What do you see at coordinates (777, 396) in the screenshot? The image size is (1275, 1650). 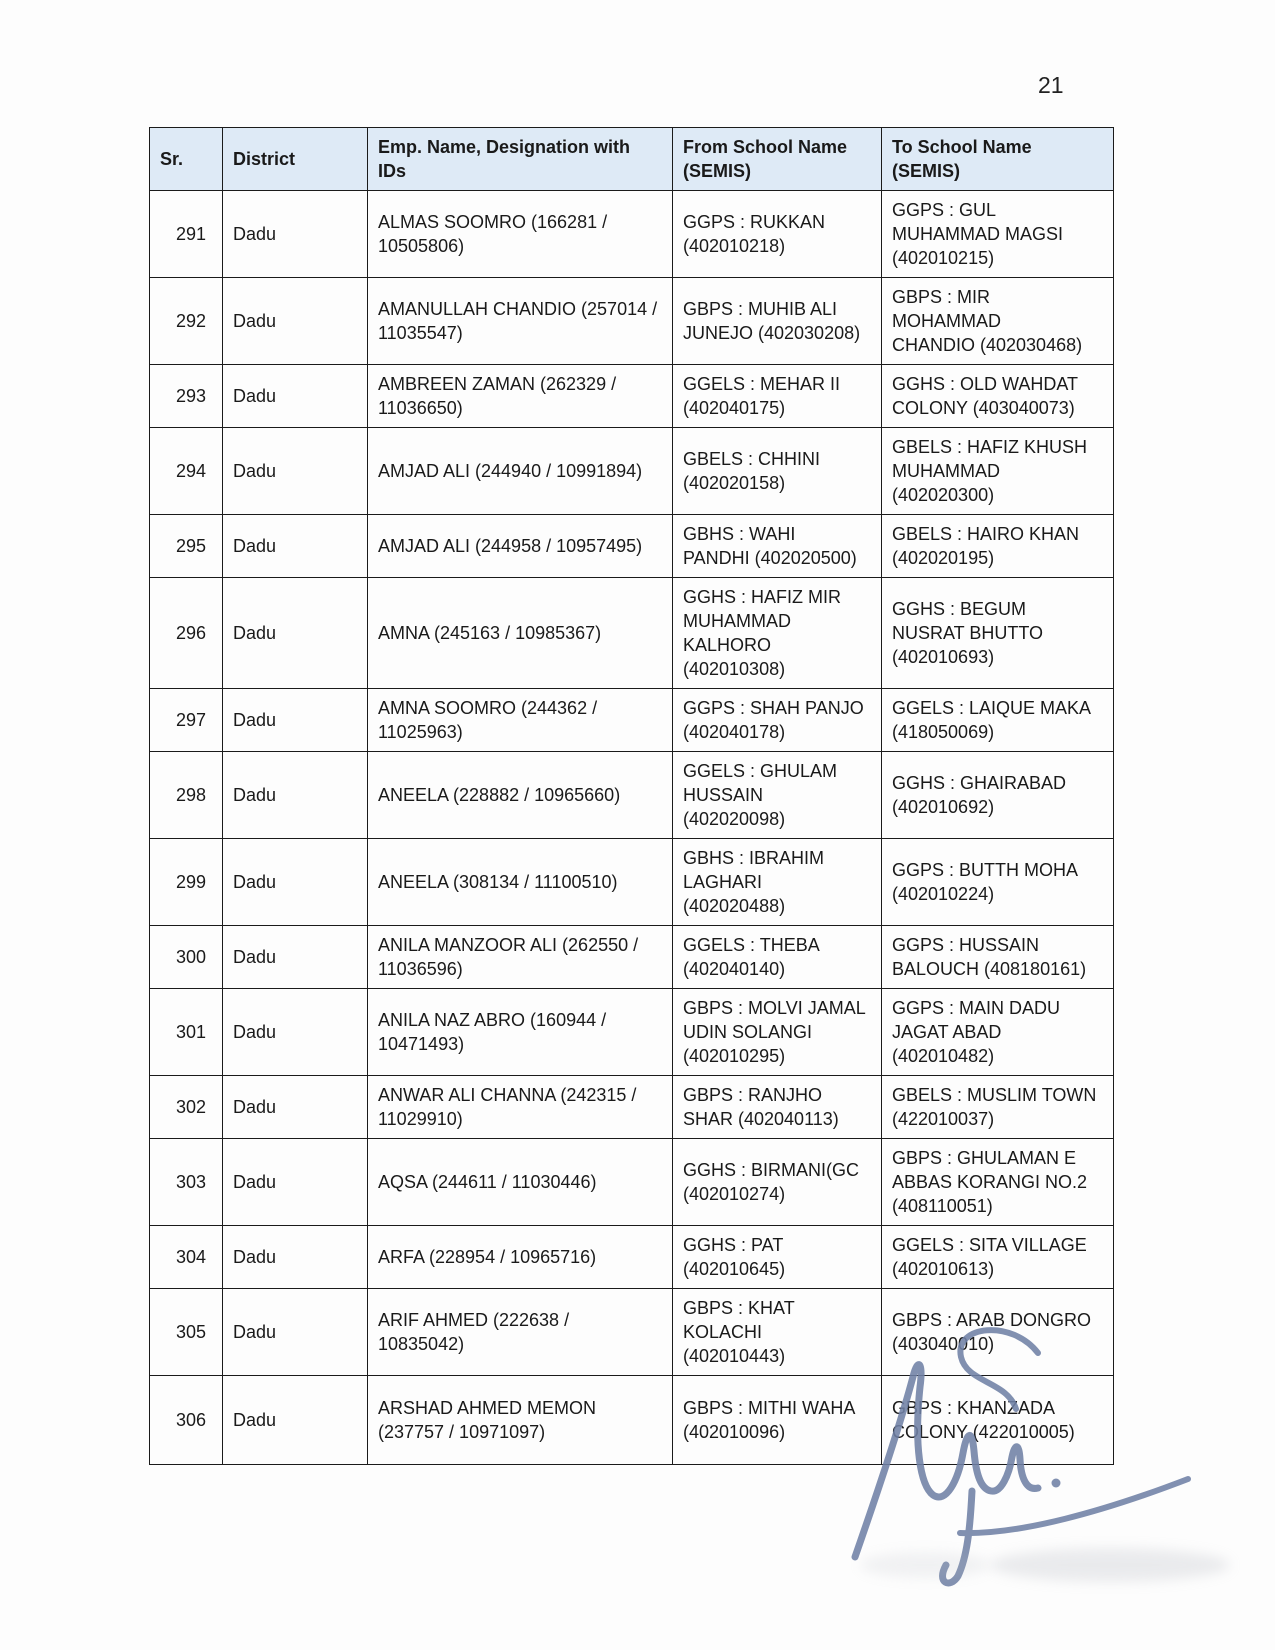 I see `from-school-cell: GGELS : MEHAR II (402040175)` at bounding box center [777, 396].